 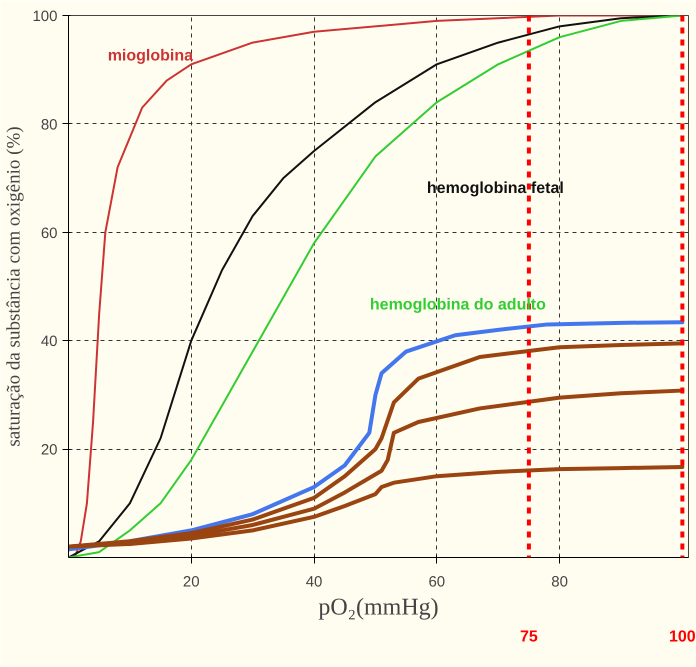 What do you see at coordinates (458, 305) in the screenshot?
I see `annotation: hemoglobina do adulto` at bounding box center [458, 305].